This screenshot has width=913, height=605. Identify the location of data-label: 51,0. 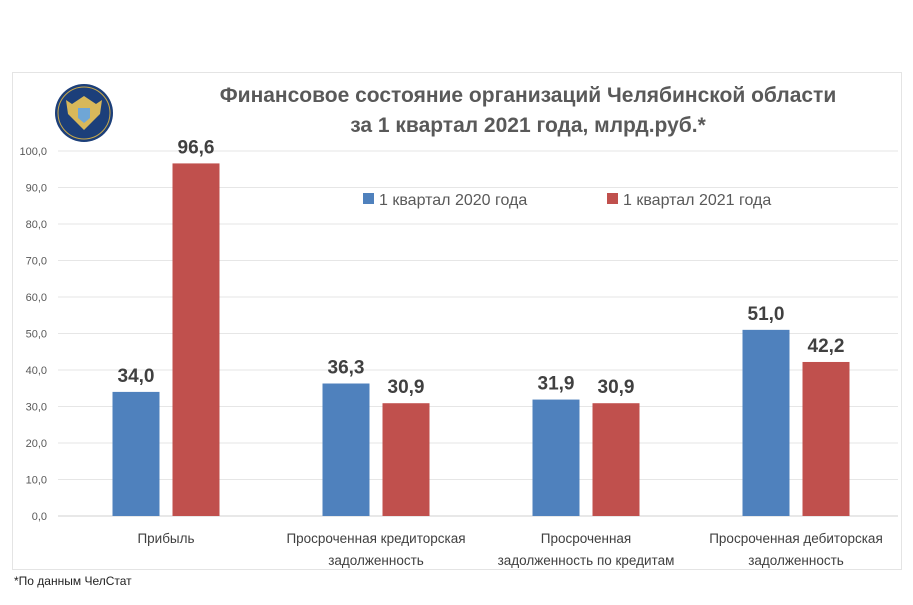
(766, 314).